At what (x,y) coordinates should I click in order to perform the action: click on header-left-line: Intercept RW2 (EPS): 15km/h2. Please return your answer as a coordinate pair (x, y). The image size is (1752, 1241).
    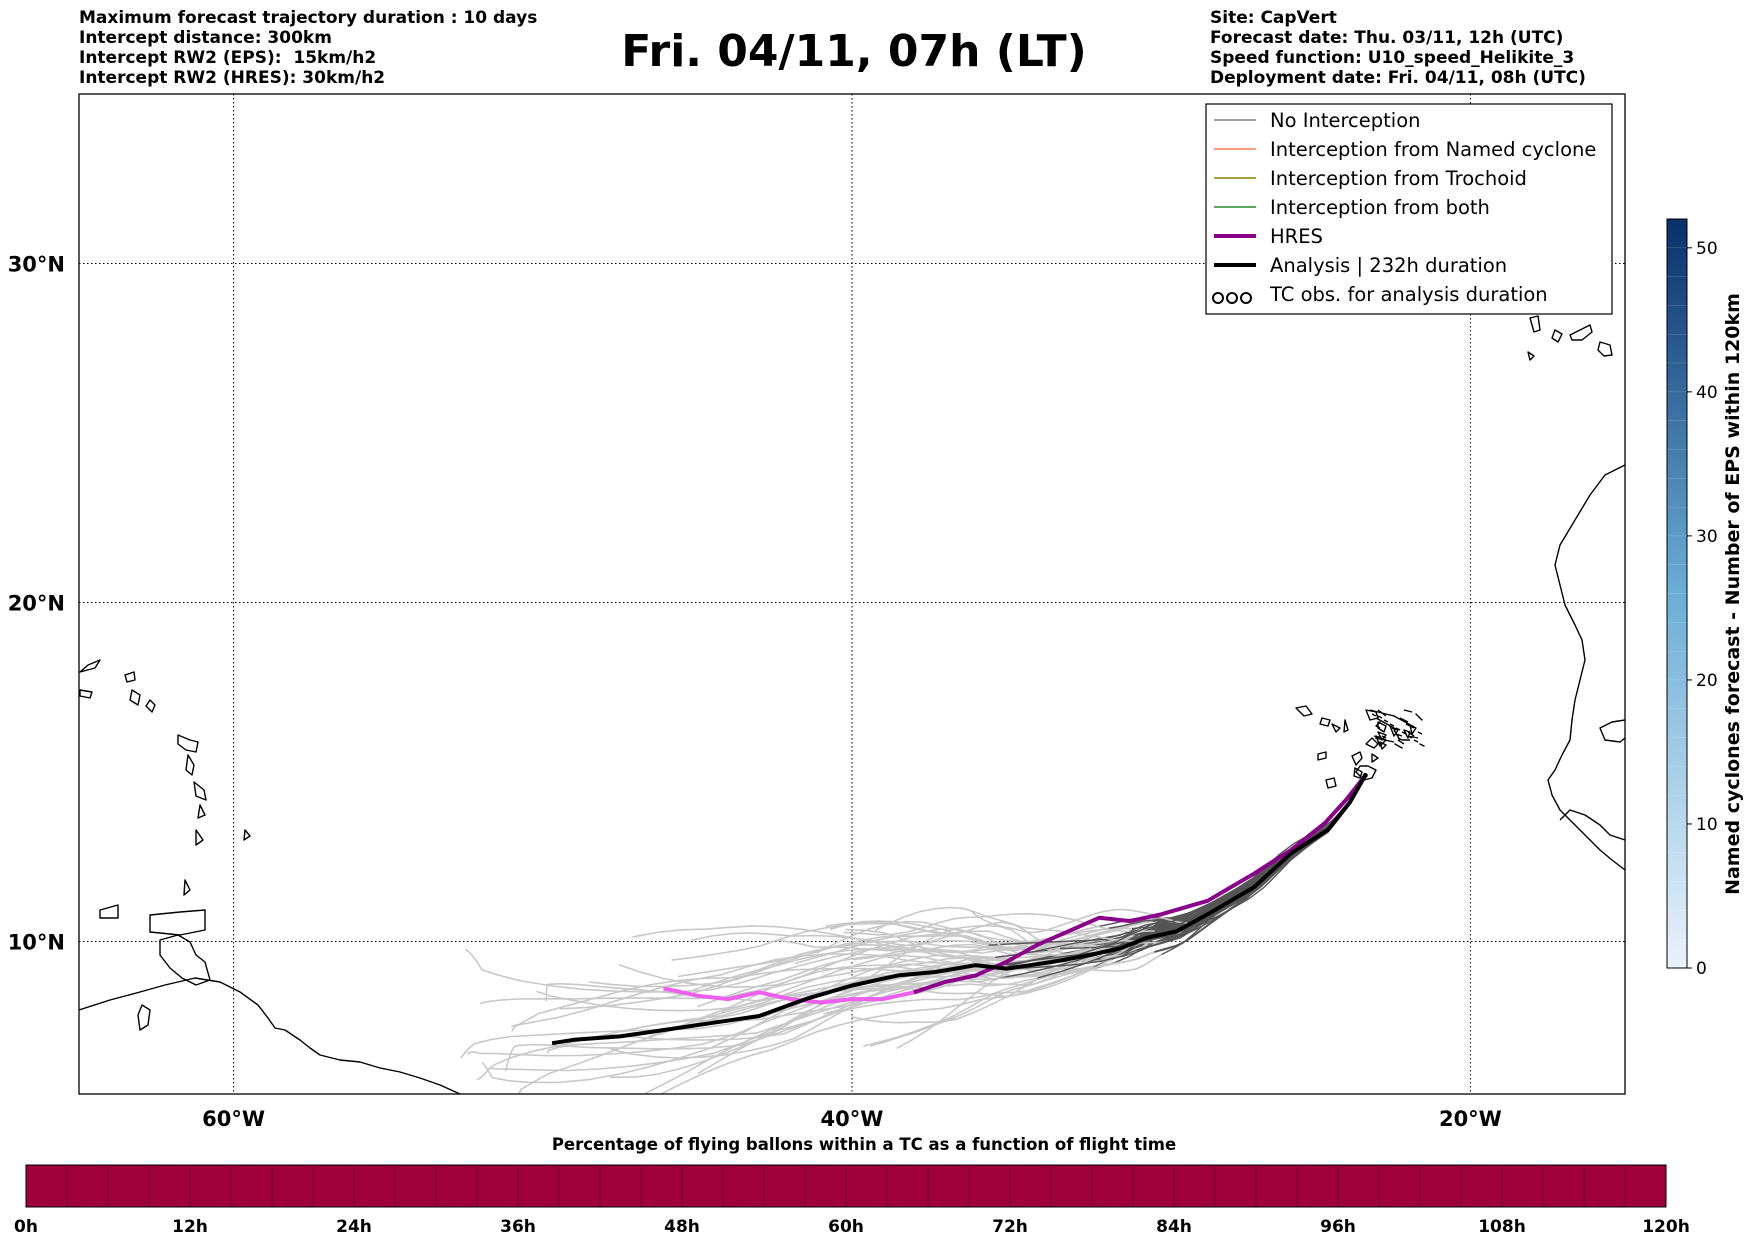
    Looking at the image, I should click on (228, 58).